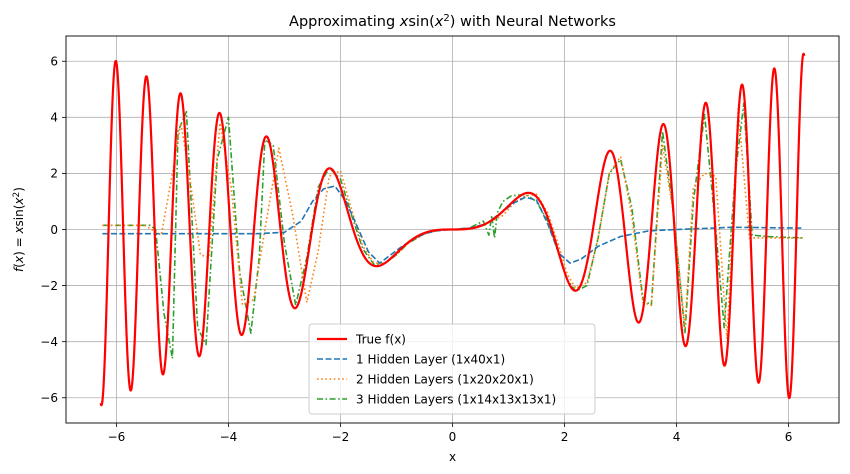 This screenshot has width=850, height=474. I want to click on y-axis-title: f(x) = xsin(x2), so click(19, 229).